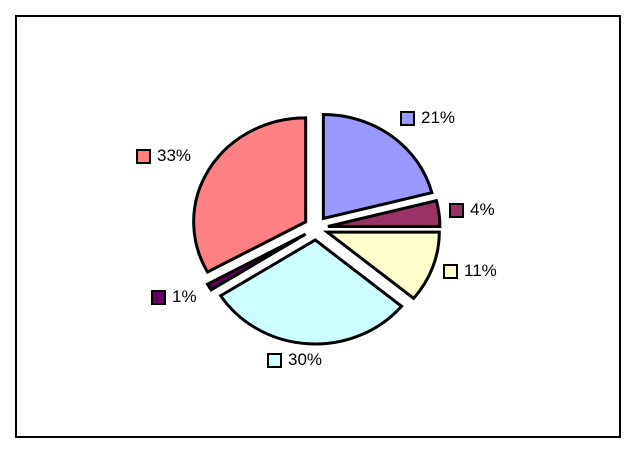 Image resolution: width=634 pixels, height=451 pixels. What do you see at coordinates (438, 117) in the screenshot?
I see `label-text: 21%` at bounding box center [438, 117].